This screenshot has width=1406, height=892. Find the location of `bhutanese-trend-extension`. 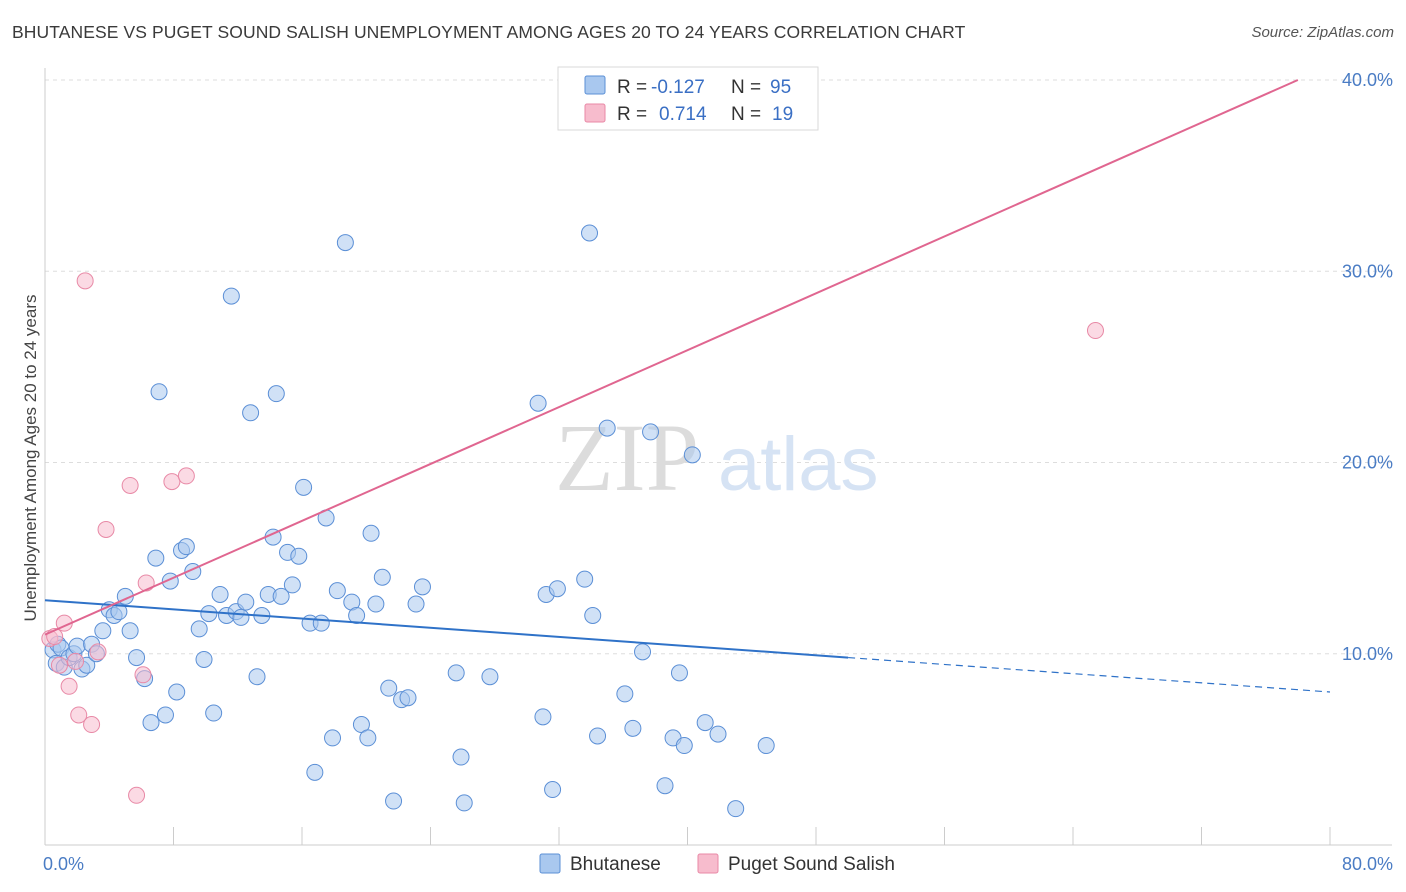

bhutanese-trend-extension is located at coordinates (1089, 674).